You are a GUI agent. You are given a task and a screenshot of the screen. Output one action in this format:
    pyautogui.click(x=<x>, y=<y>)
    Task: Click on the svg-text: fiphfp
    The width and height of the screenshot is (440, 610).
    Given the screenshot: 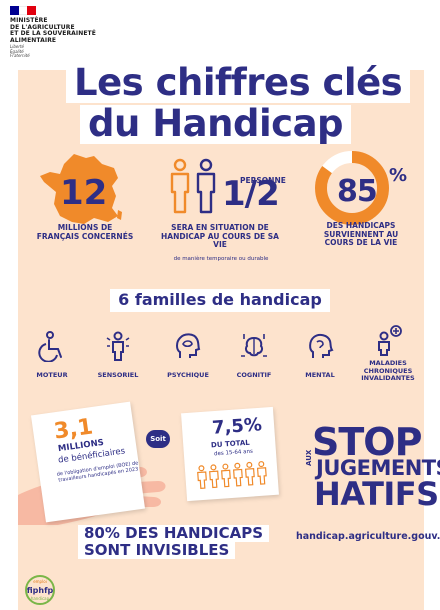 What is the action you would take?
    pyautogui.click(x=40, y=590)
    